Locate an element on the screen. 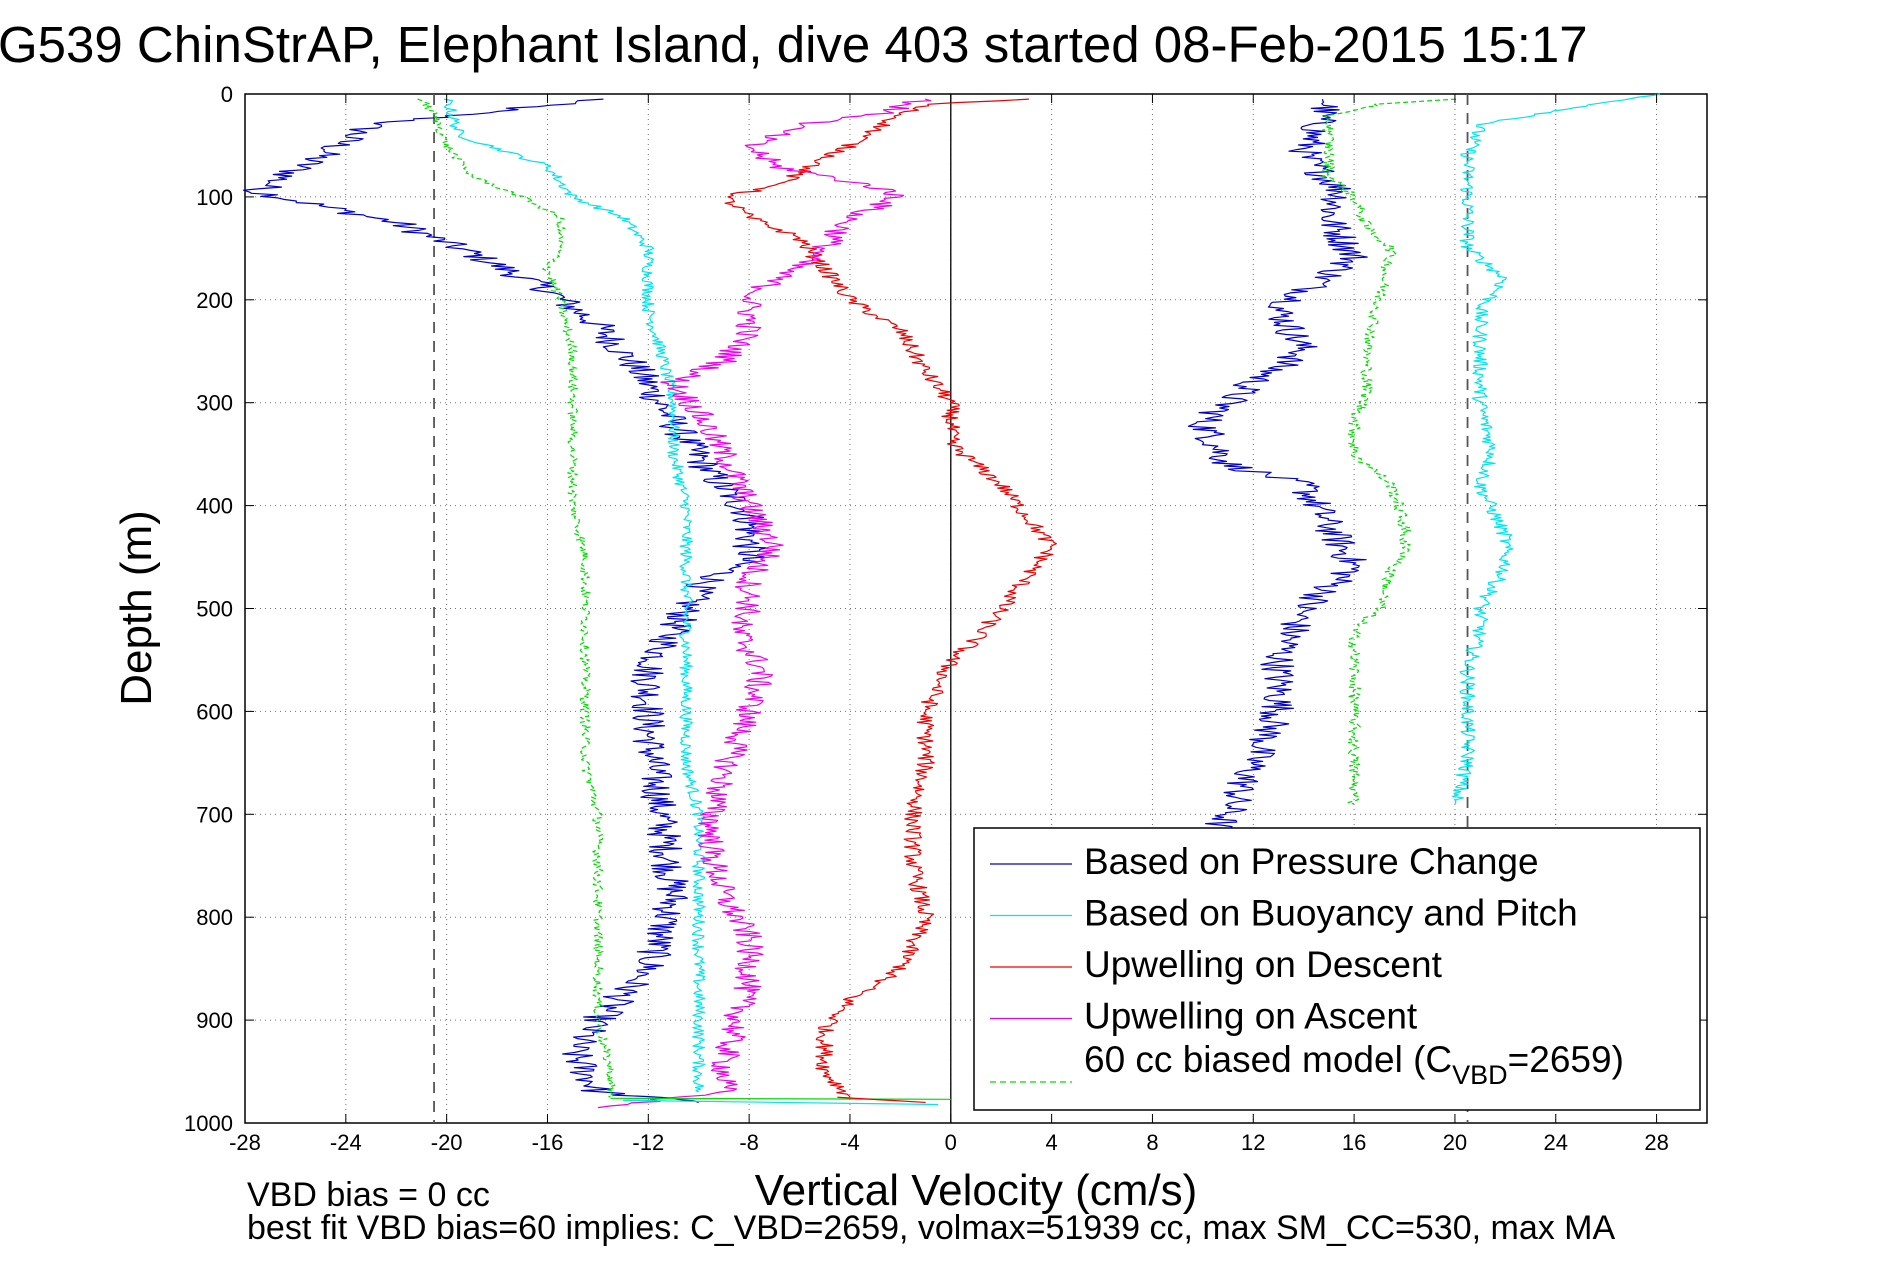  y-tick-label: 300 is located at coordinates (214, 403).